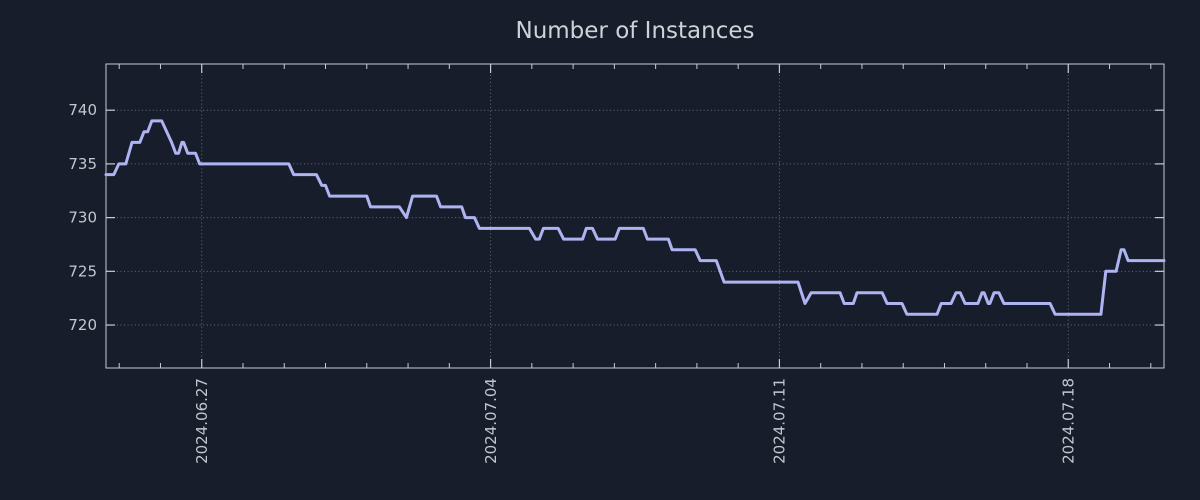 The height and width of the screenshot is (500, 1200). I want to click on x-tick-label: 2024.06.27, so click(202, 421).